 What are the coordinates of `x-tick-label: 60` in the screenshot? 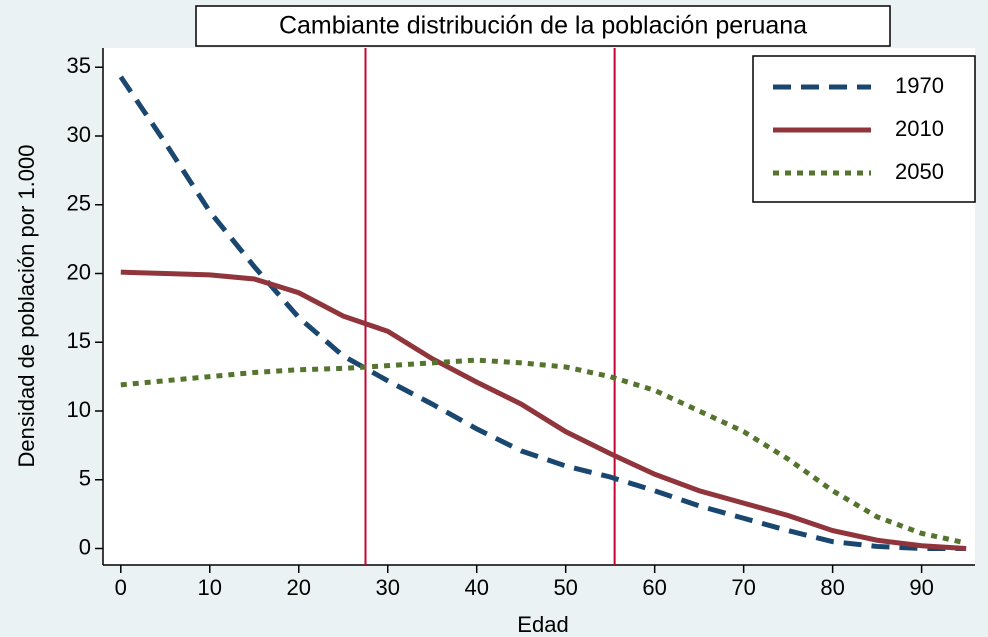 It's located at (654, 587).